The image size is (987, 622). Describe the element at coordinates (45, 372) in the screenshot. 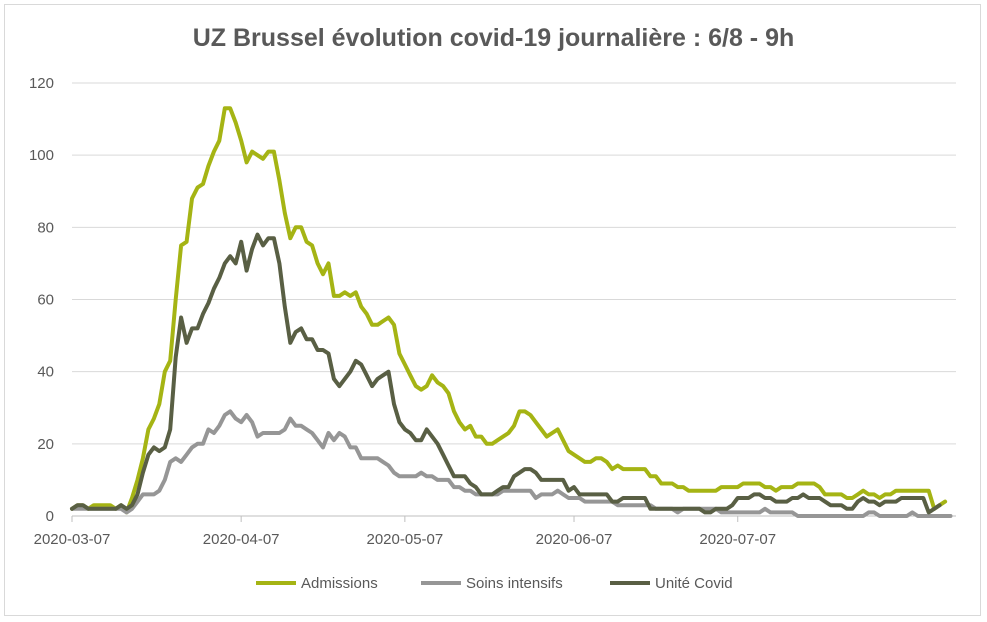

I see `y-tick-label: 40` at that location.